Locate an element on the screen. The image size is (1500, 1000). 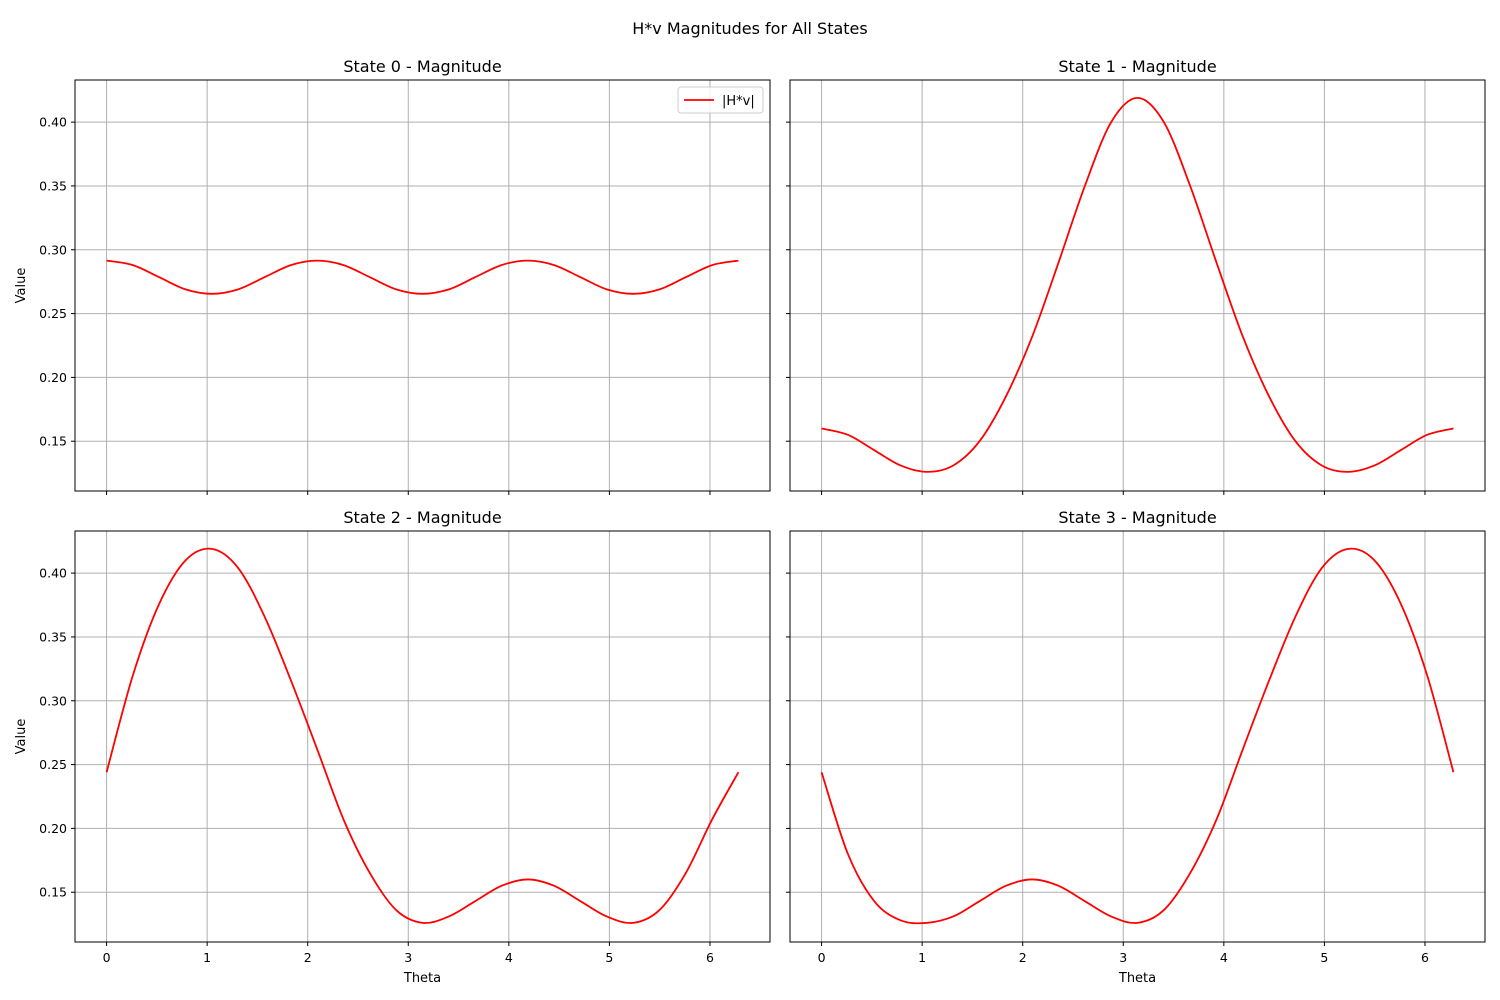
subplot-title: State 3 - Magnitude is located at coordinates (1137, 517).